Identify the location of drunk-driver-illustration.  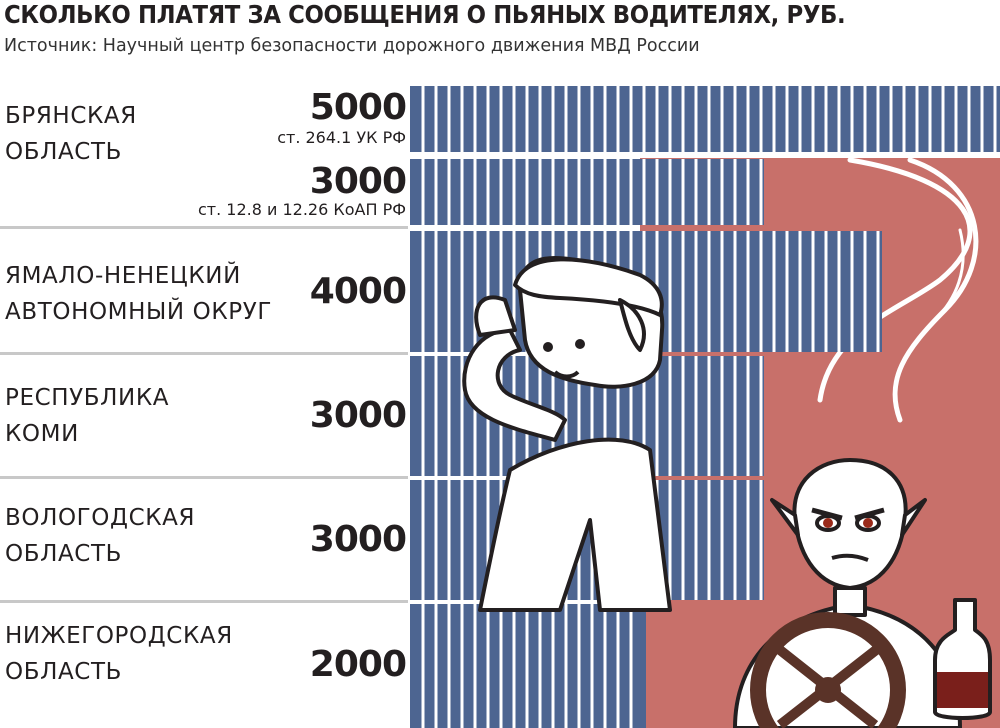
(862, 593).